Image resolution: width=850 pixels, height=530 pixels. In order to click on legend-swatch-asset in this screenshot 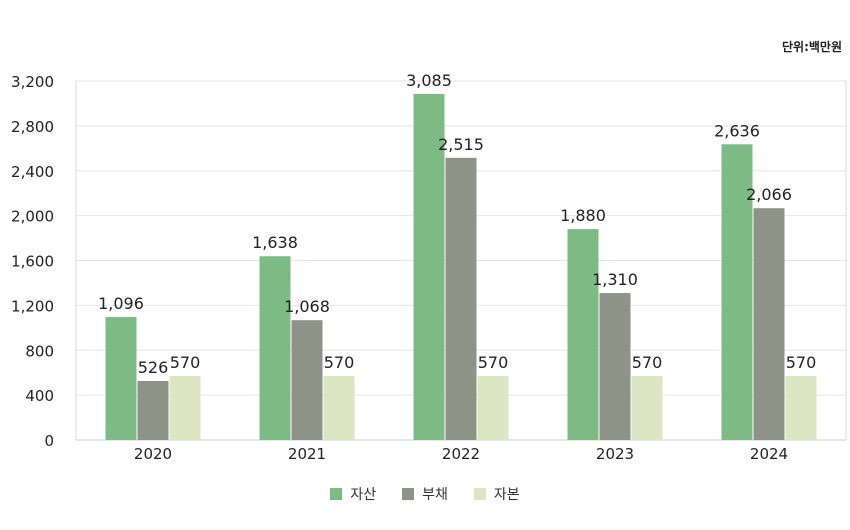, I will do `click(336, 494)`.